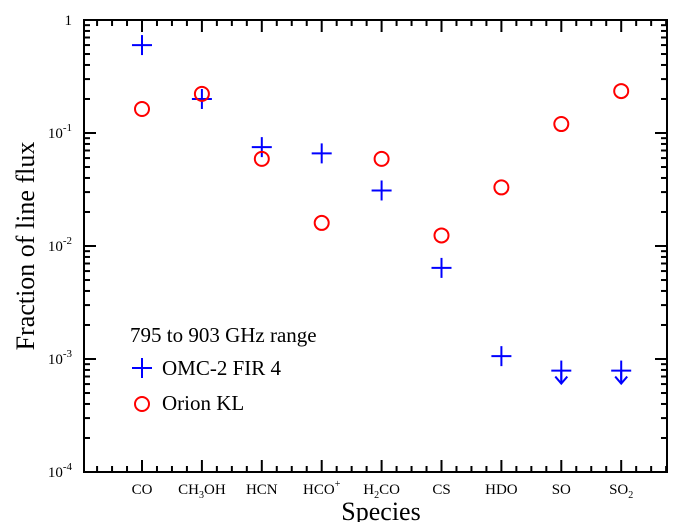 The image size is (683, 522). What do you see at coordinates (60, 358) in the screenshot?
I see `y-tick-label: 10⁻³` at bounding box center [60, 358].